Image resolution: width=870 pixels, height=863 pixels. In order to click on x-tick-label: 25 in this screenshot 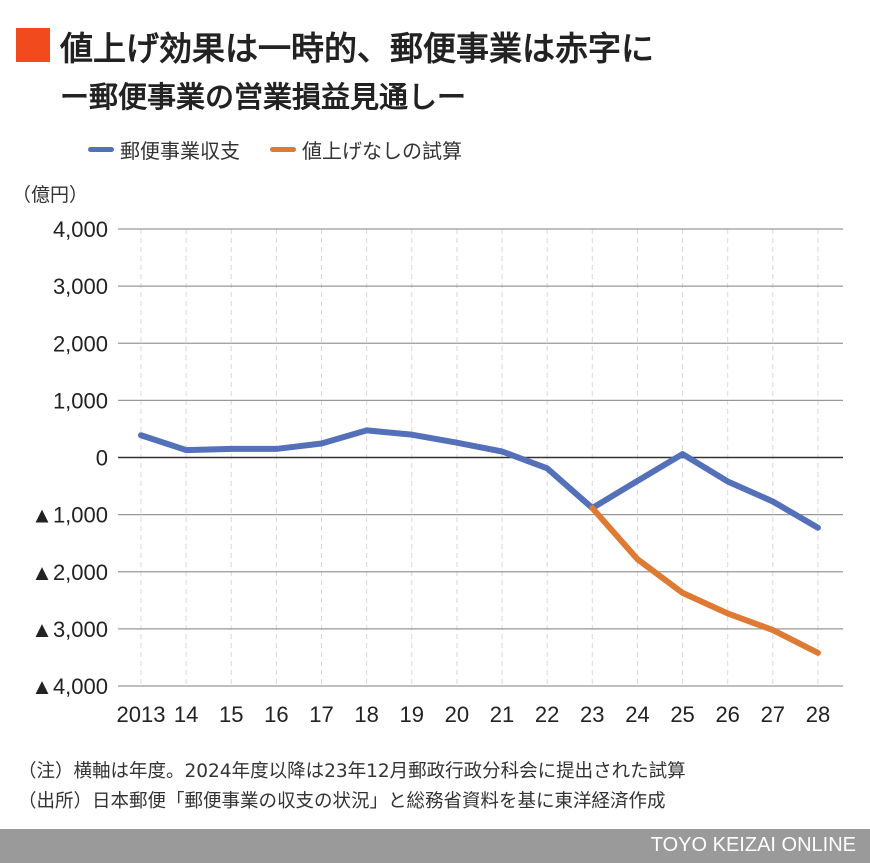, I will do `click(682, 714)`.